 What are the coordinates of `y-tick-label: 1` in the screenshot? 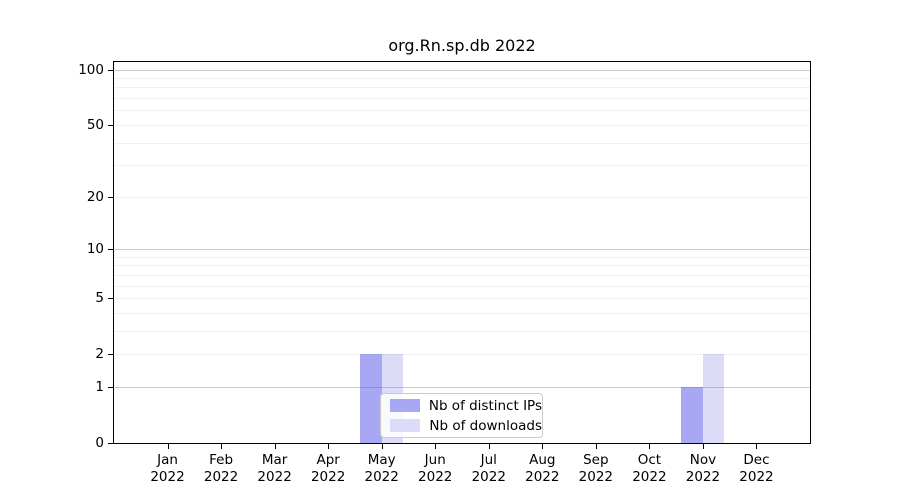 It's located at (99, 386).